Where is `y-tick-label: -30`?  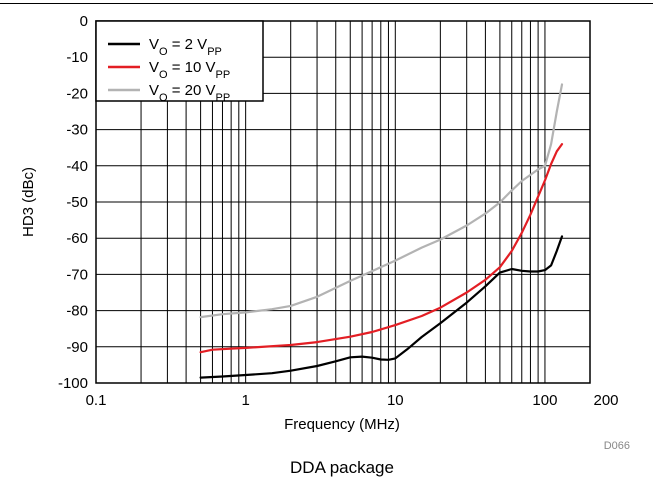
y-tick-label: -30 is located at coordinates (77, 130).